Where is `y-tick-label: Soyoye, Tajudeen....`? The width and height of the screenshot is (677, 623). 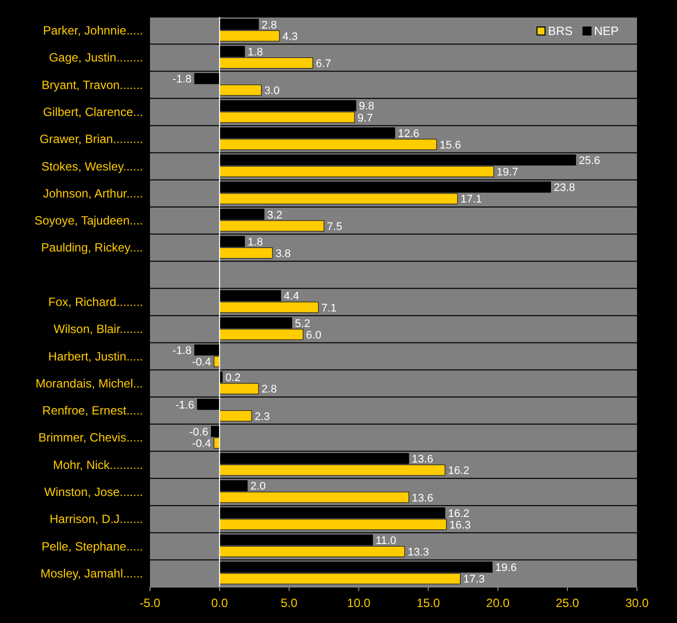
y-tick-label: Soyoye, Tajudeen.... is located at coordinates (88, 221).